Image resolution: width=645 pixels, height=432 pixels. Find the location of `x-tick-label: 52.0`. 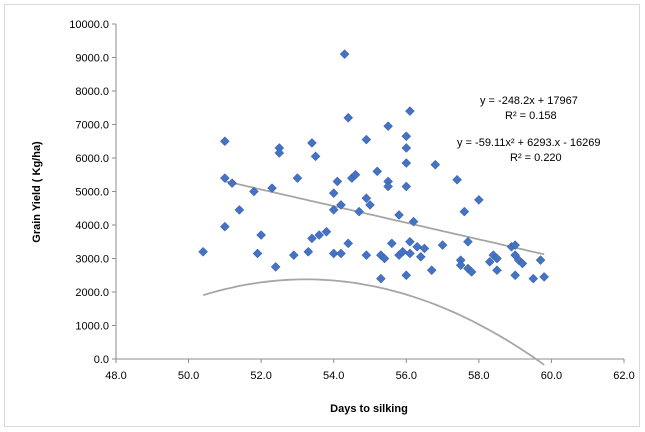

x-tick-label: 52.0 is located at coordinates (260, 376).